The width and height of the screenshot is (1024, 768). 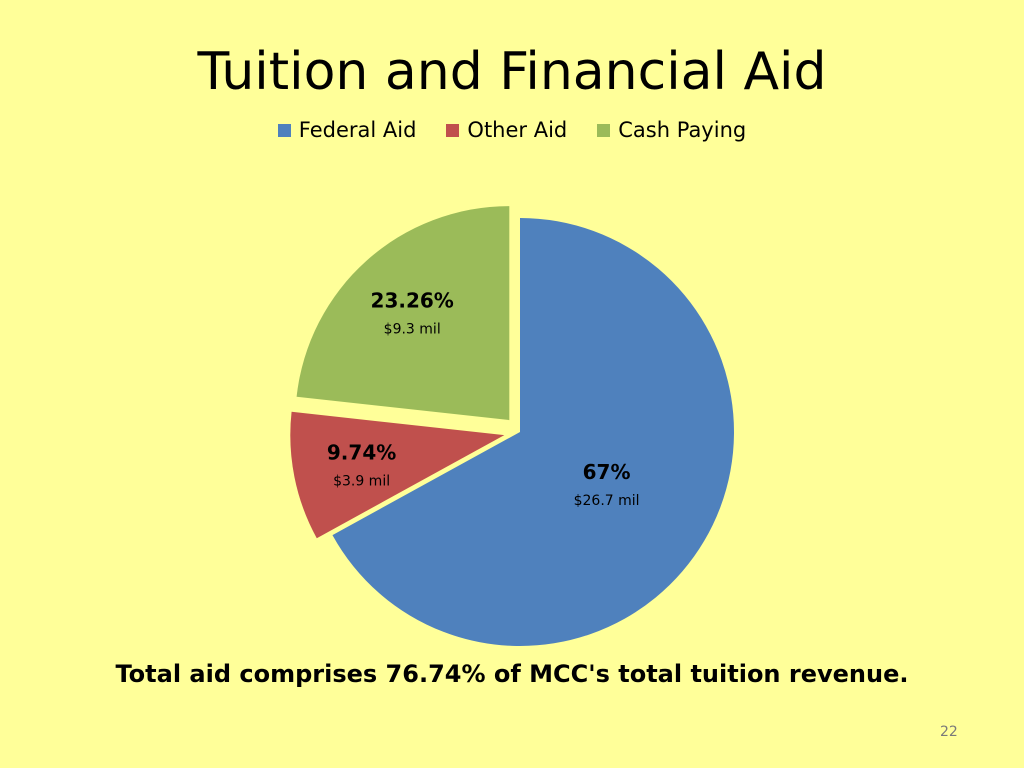 What do you see at coordinates (682, 130) in the screenshot?
I see `legend-label-cash-paying: Cash Paying` at bounding box center [682, 130].